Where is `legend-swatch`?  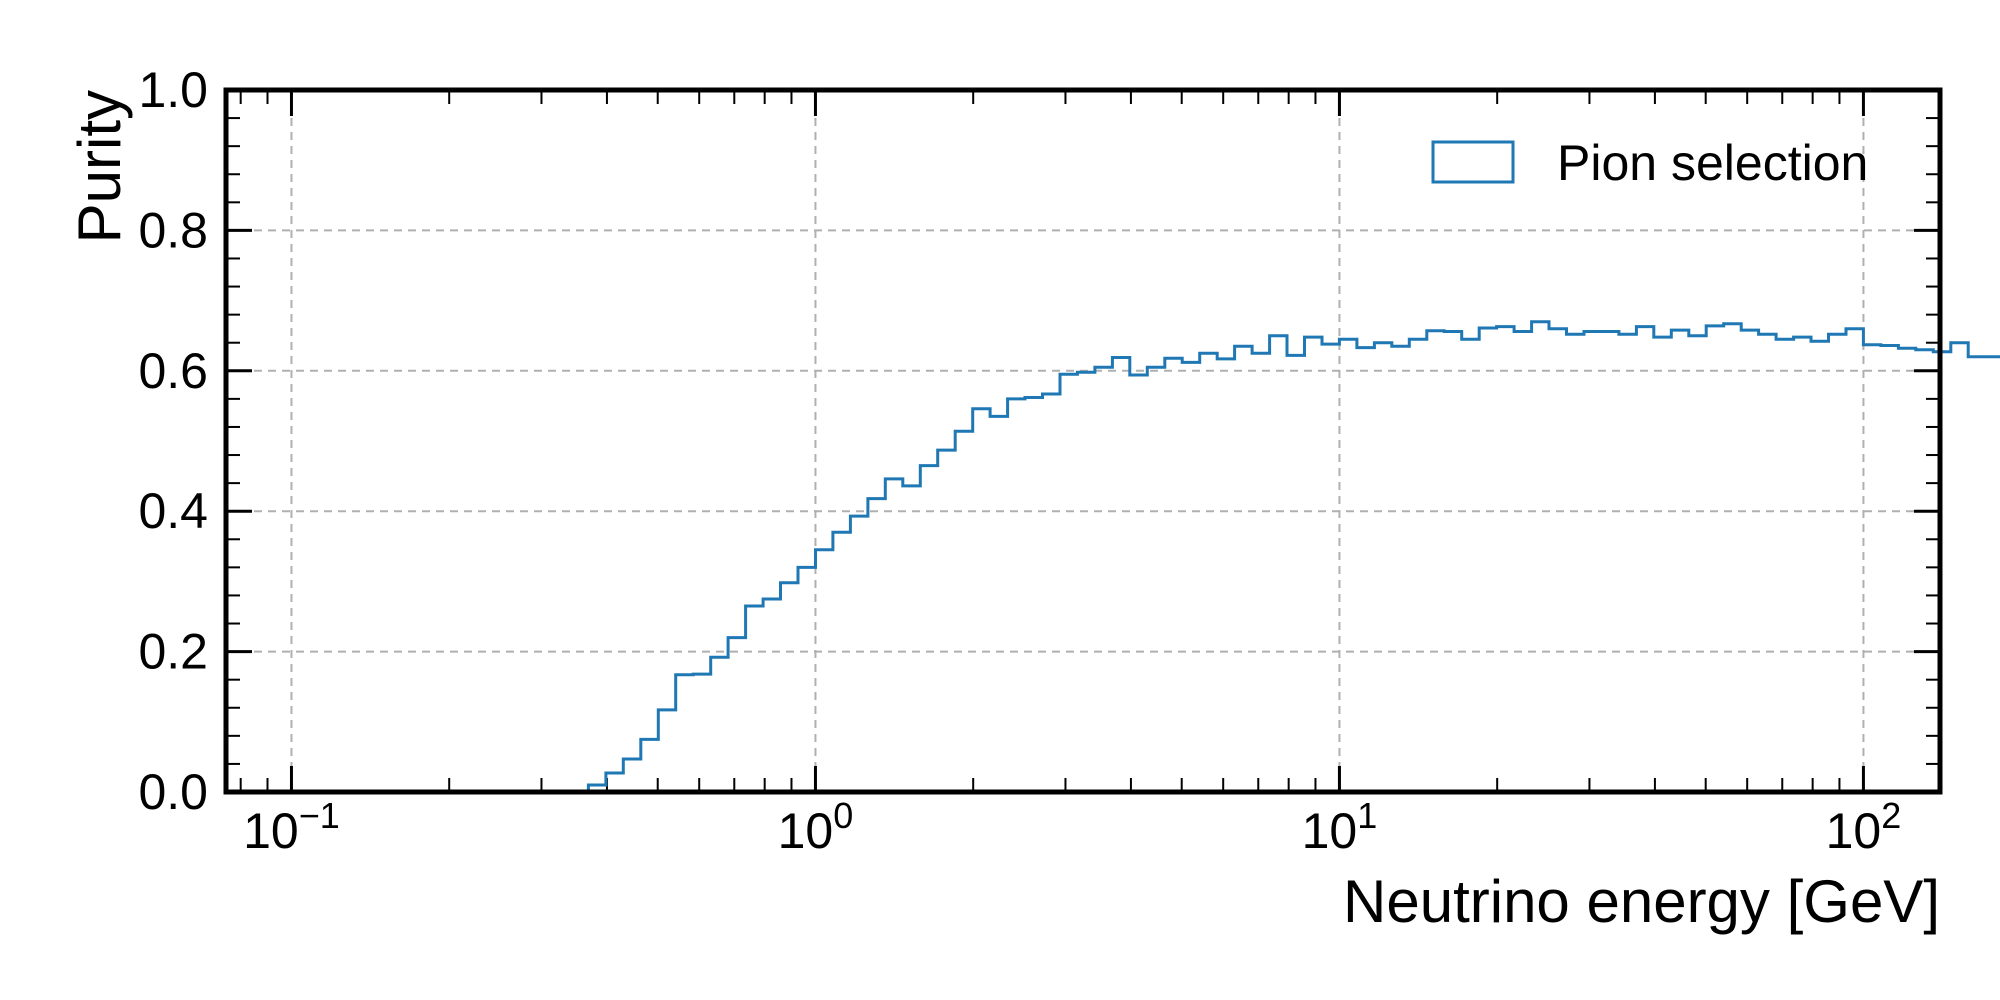 legend-swatch is located at coordinates (1473, 162).